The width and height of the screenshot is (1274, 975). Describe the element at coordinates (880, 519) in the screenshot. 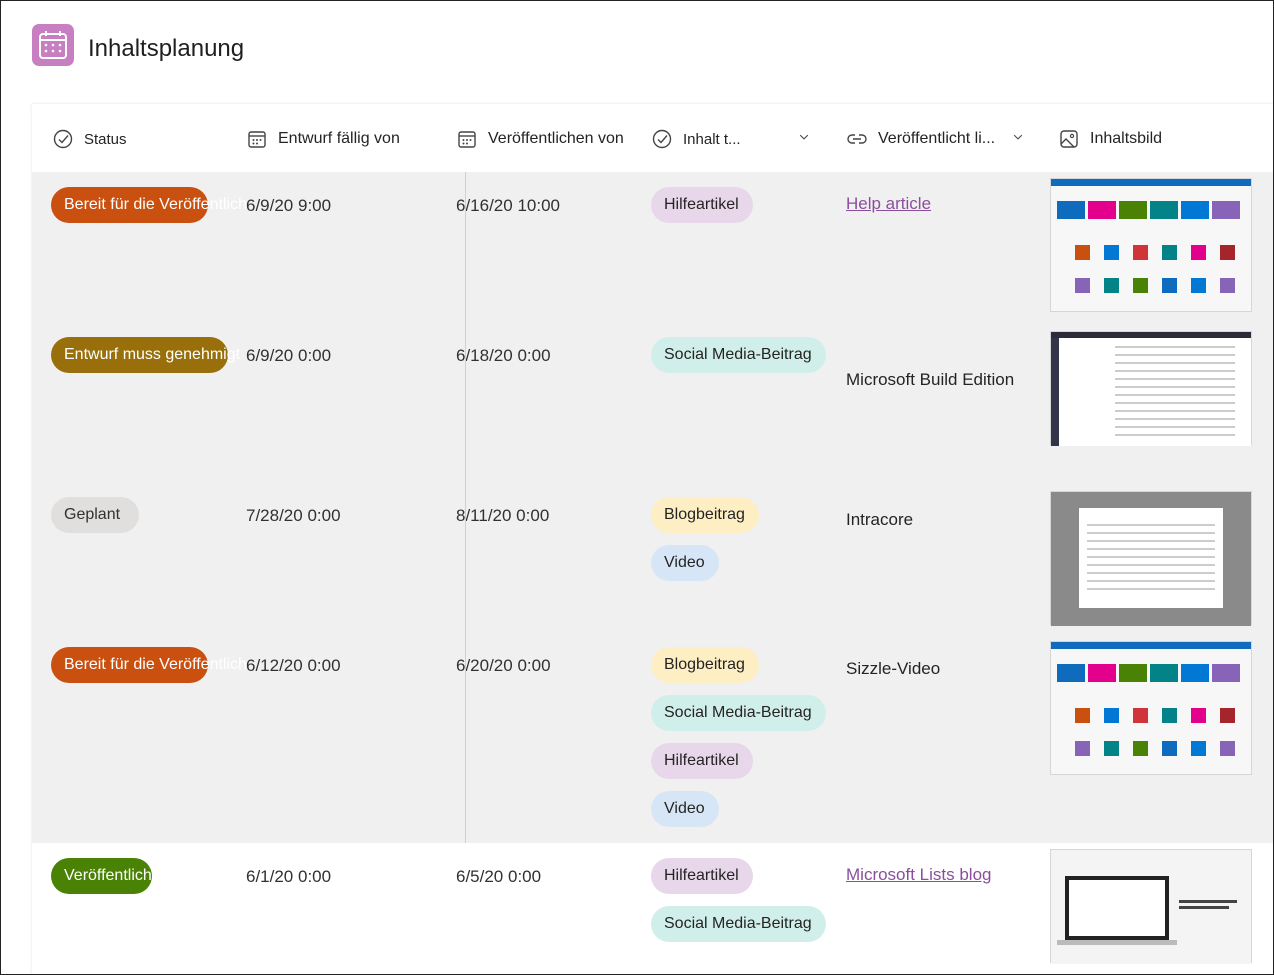

I see `link-text: Intracore` at that location.